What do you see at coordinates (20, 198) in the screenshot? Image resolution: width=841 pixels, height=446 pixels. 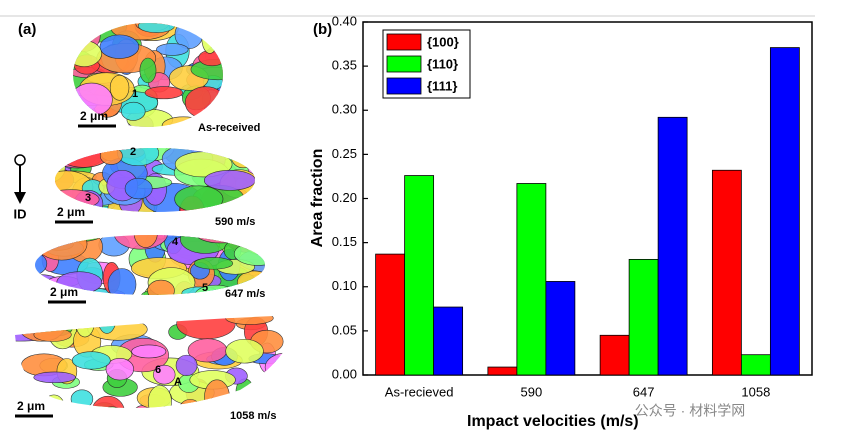 I see `id-arrowhead` at bounding box center [20, 198].